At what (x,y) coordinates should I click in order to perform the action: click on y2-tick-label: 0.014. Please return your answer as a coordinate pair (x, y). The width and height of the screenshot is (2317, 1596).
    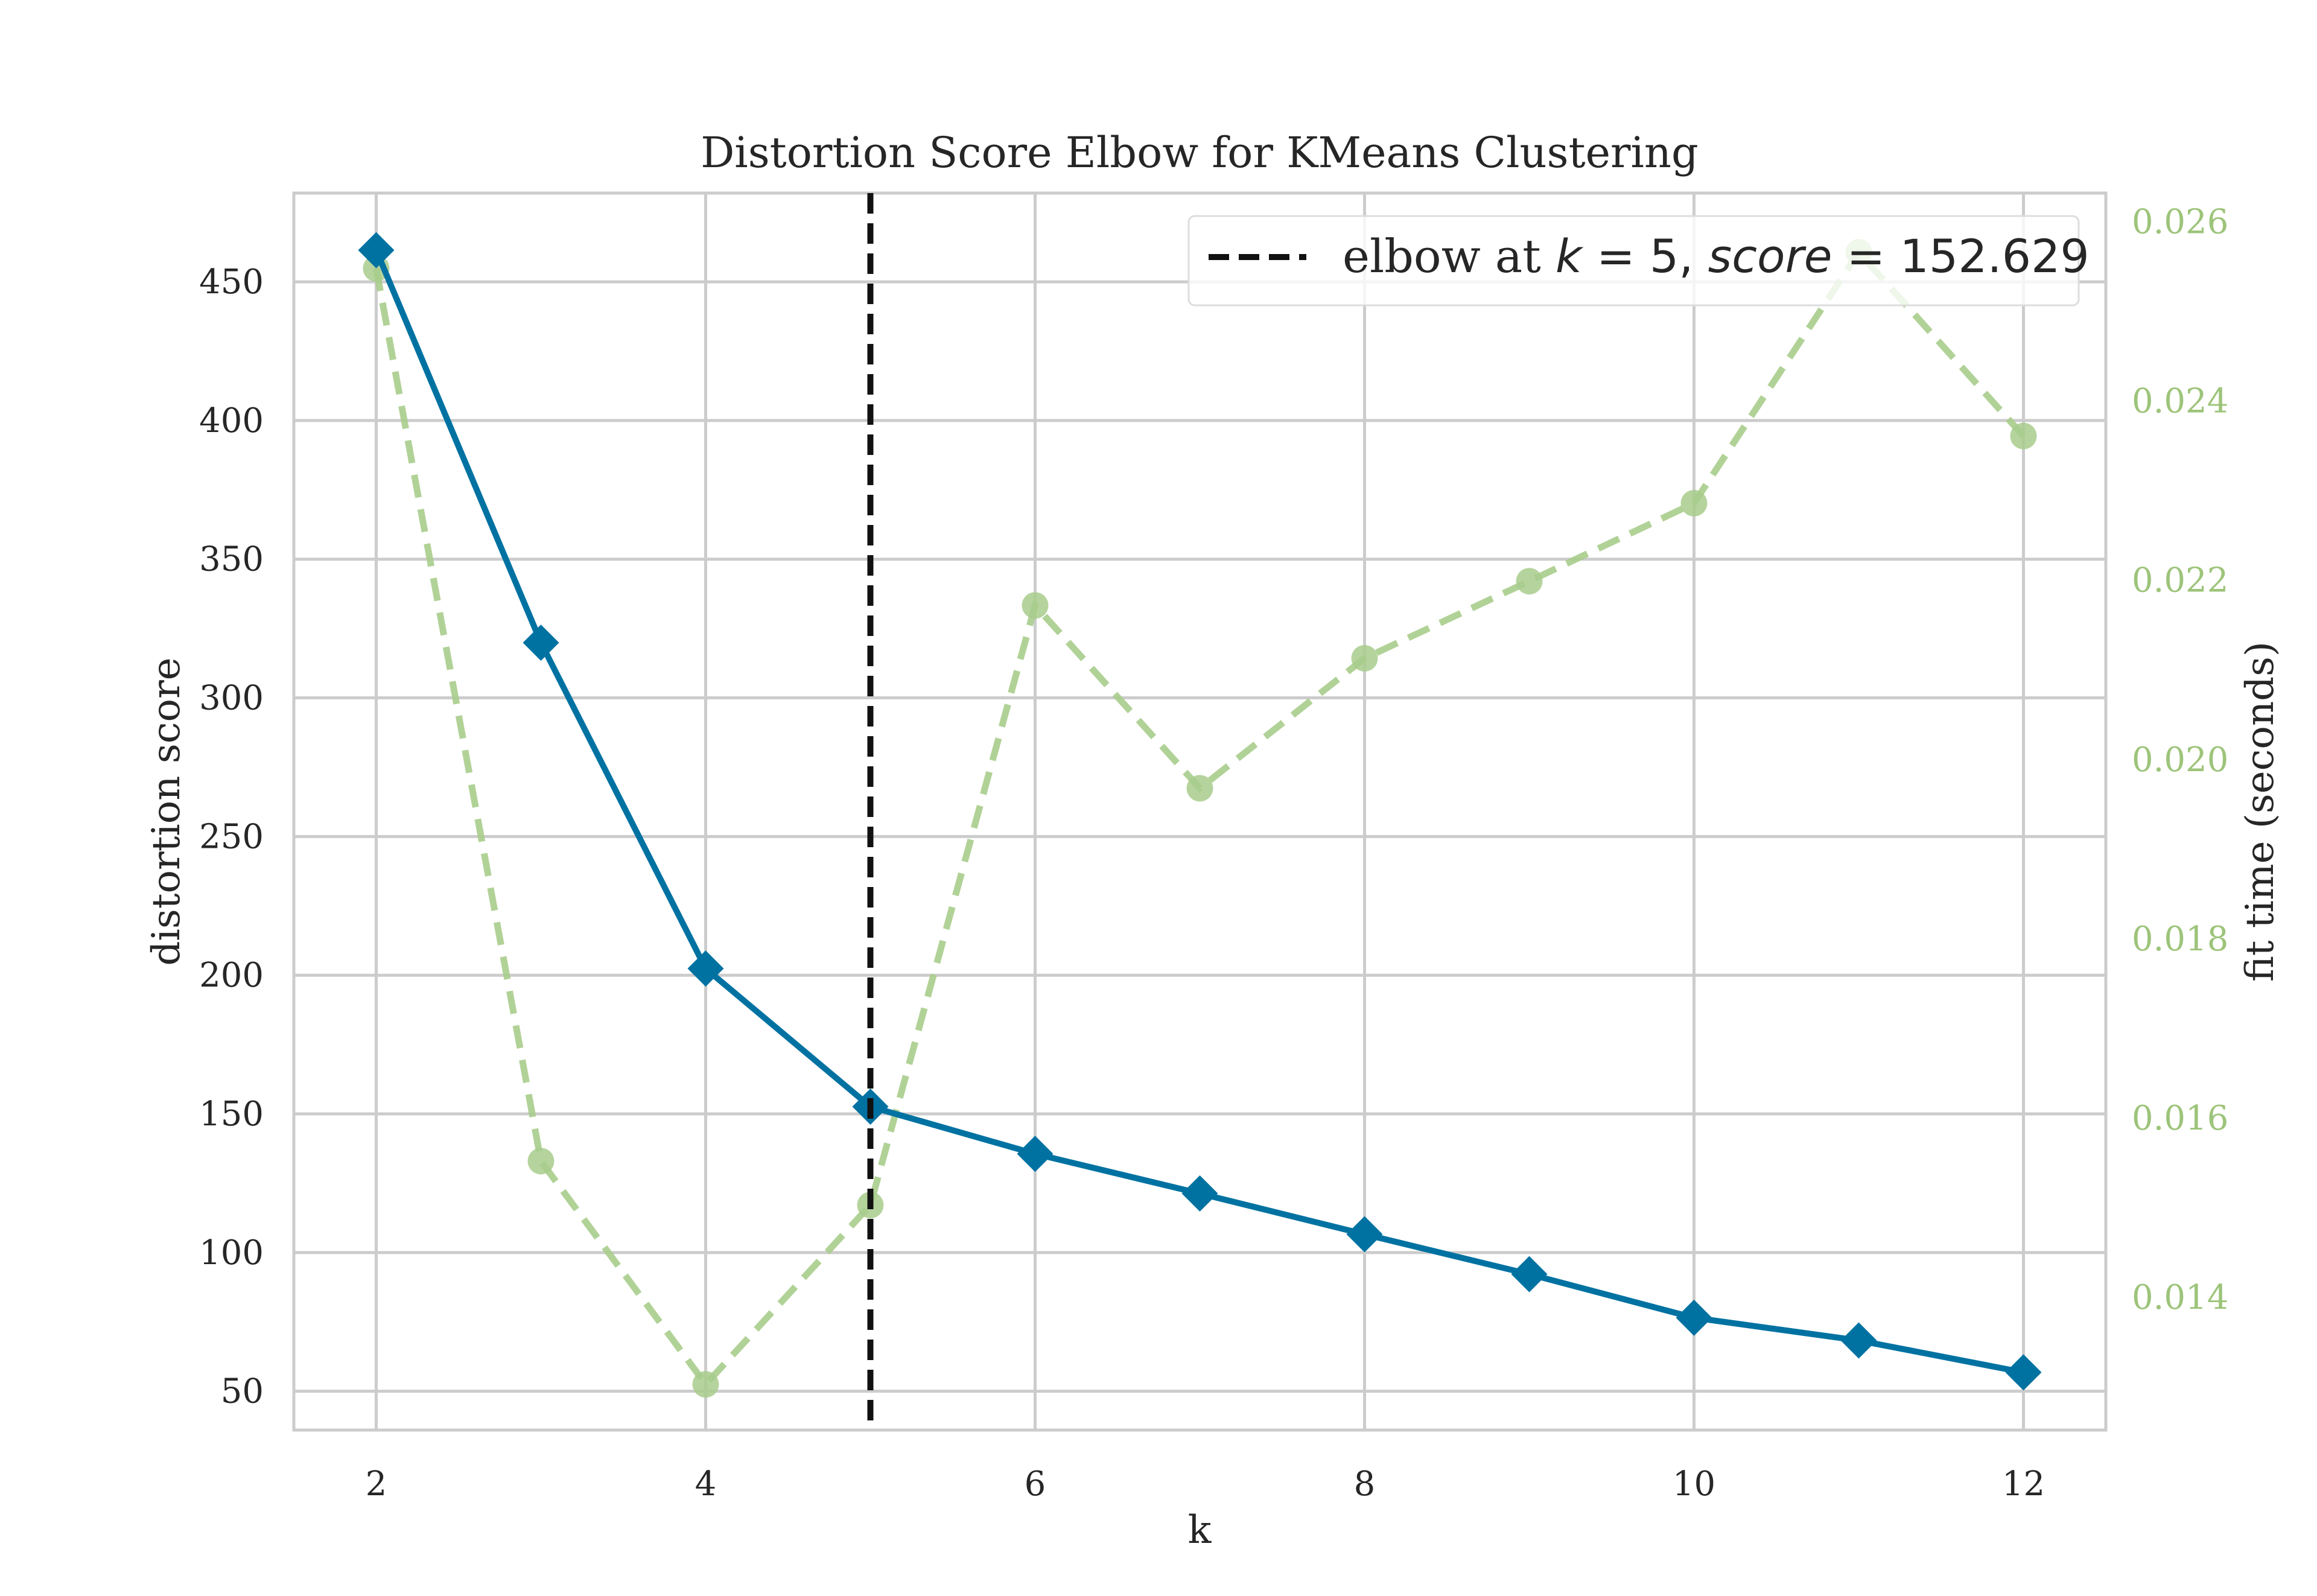
    Looking at the image, I should click on (2180, 1298).